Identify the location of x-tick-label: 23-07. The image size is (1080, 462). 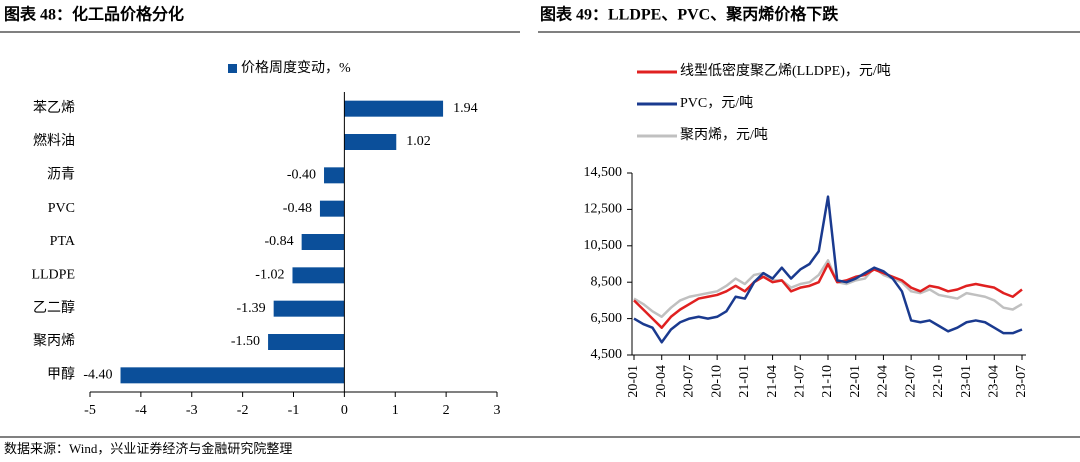
(1021, 381).